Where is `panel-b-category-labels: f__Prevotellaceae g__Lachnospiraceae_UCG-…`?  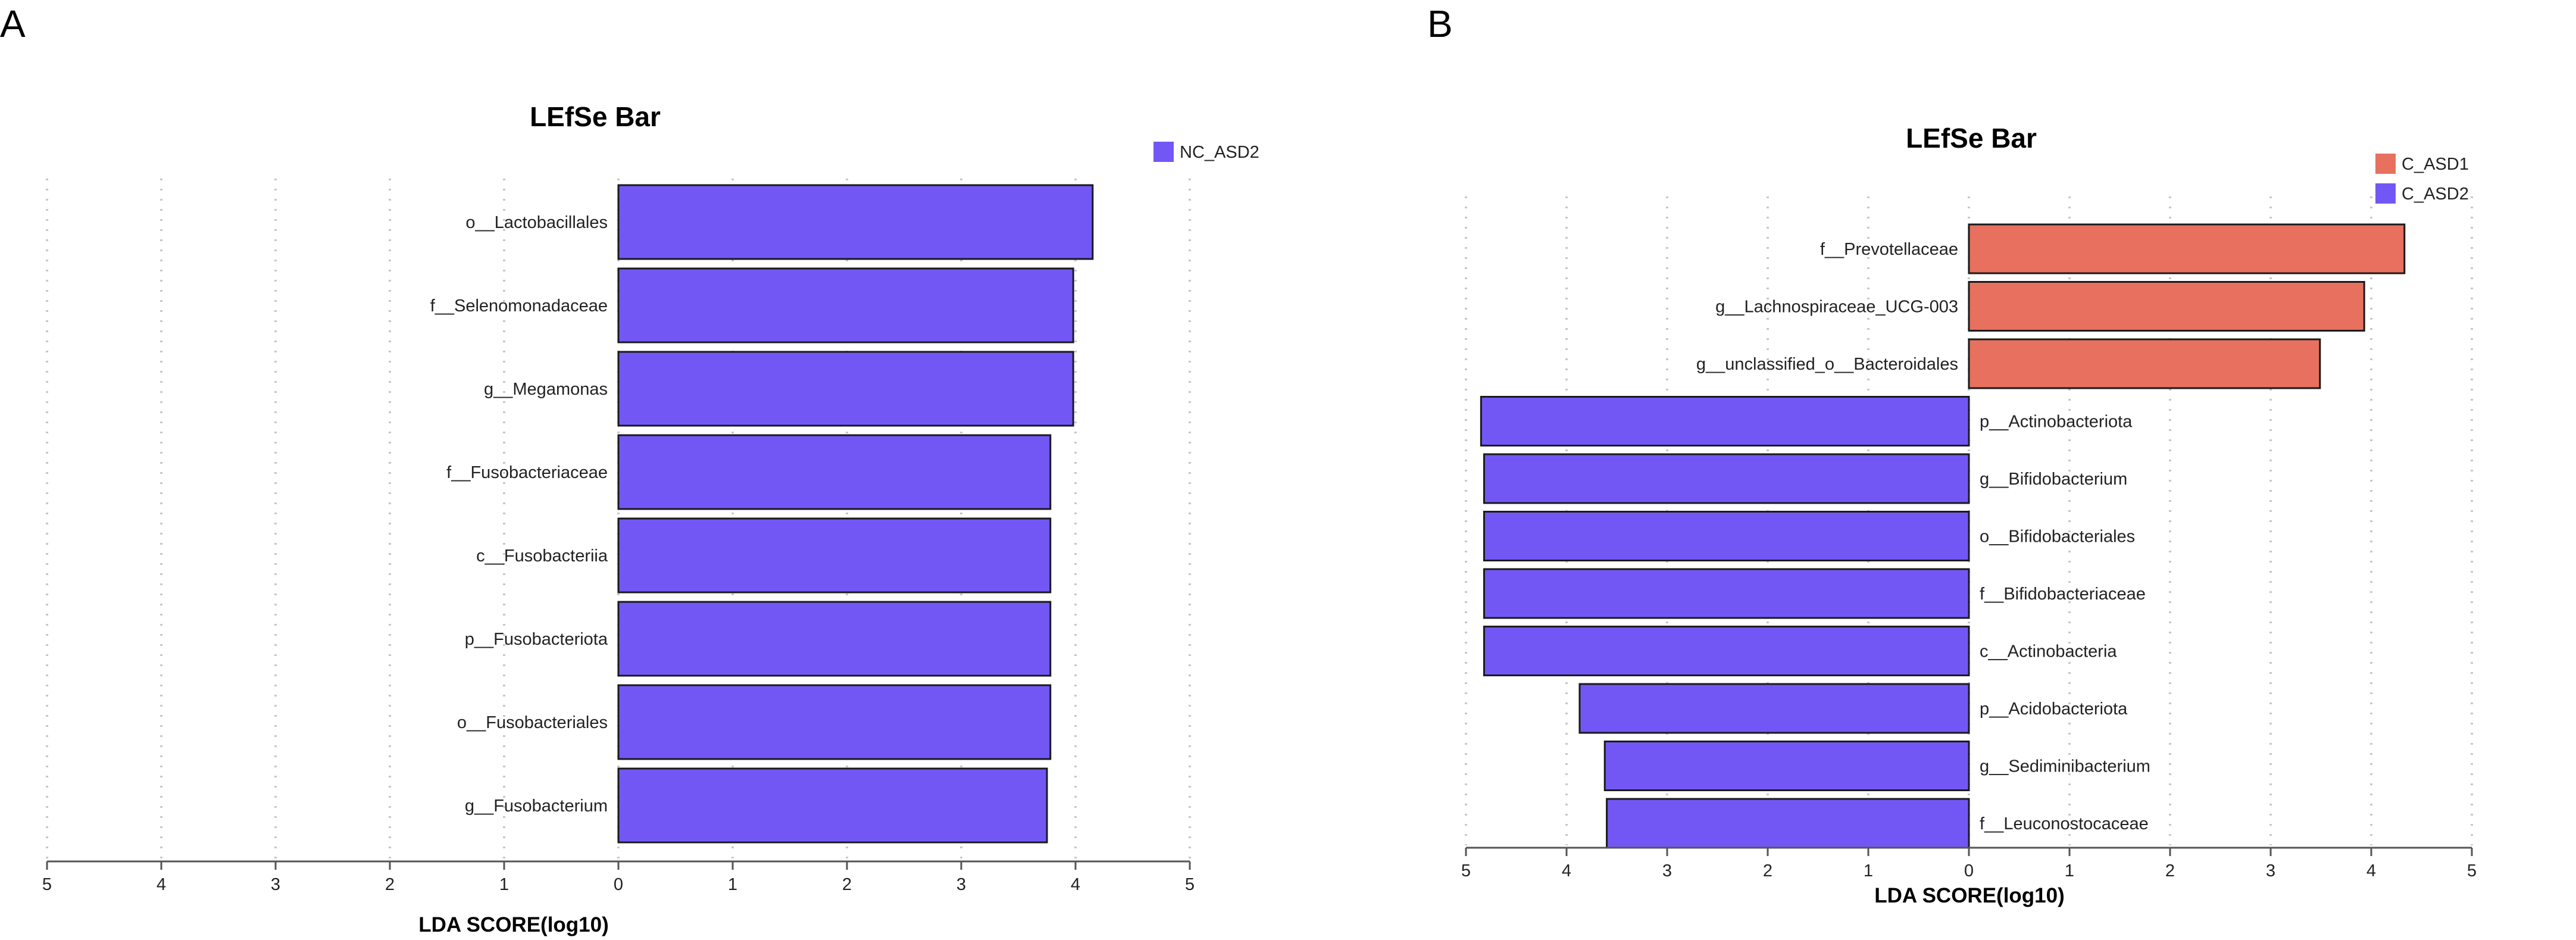
panel-b-category-labels: f__Prevotellaceae g__Lachnospiraceae_UCG-… is located at coordinates (1923, 537).